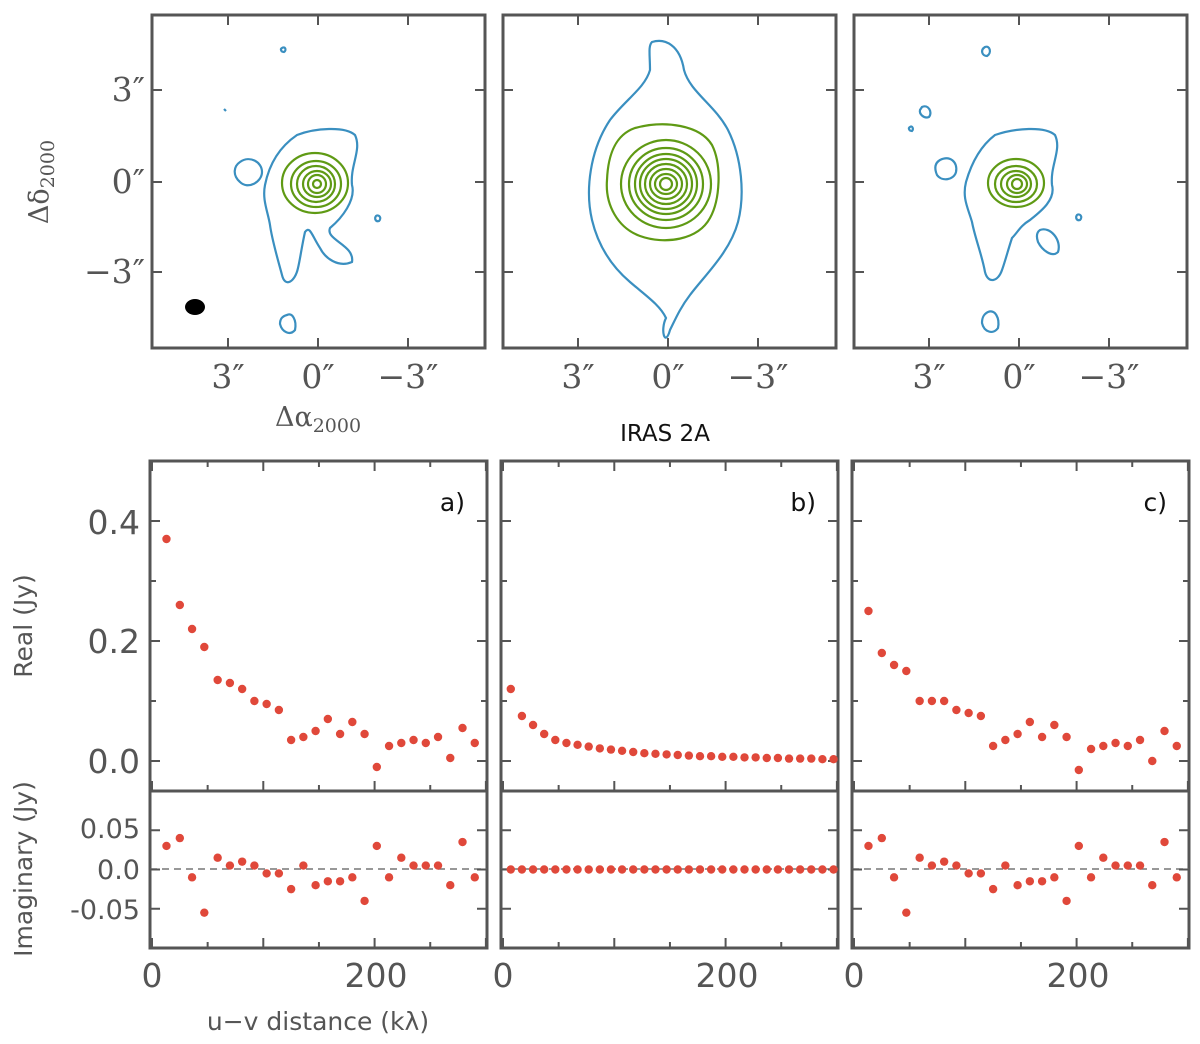 This screenshot has height=1044, width=1200. Describe the element at coordinates (925, 112) in the screenshot. I see `map-c-contour-blob5` at that location.